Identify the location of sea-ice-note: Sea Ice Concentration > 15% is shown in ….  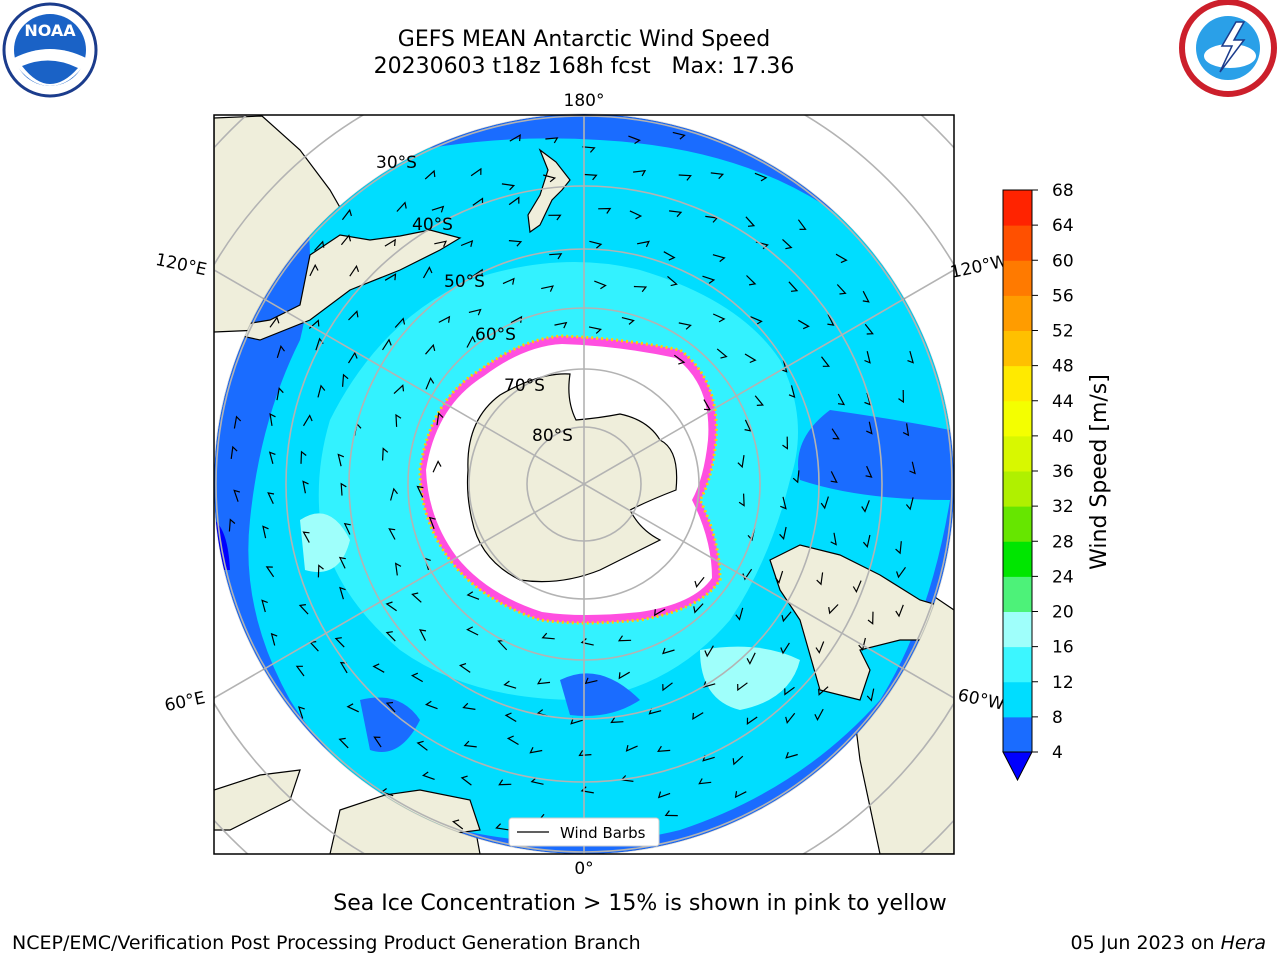
(640, 903).